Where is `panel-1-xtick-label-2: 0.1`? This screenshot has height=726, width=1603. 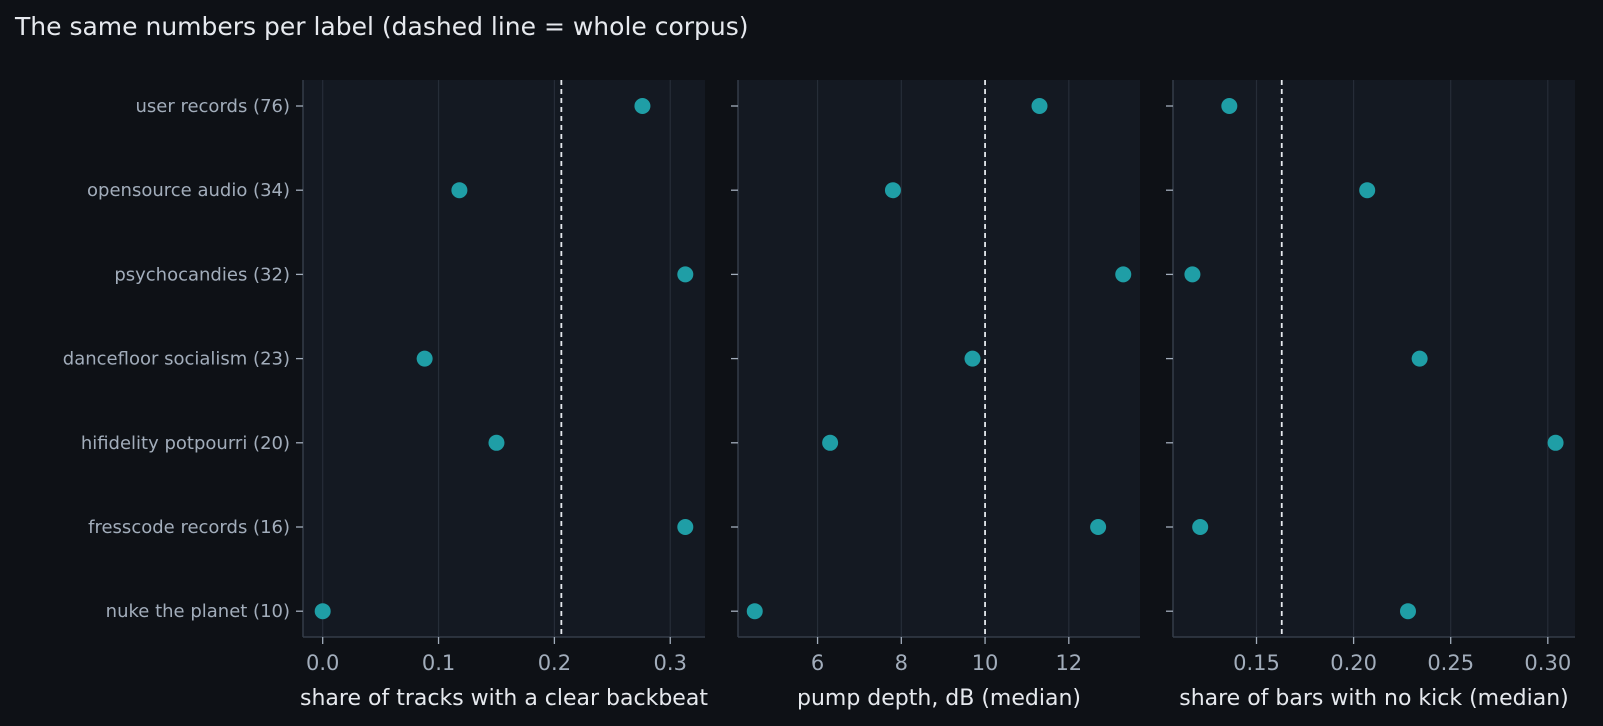 panel-1-xtick-label-2: 0.1 is located at coordinates (438, 663).